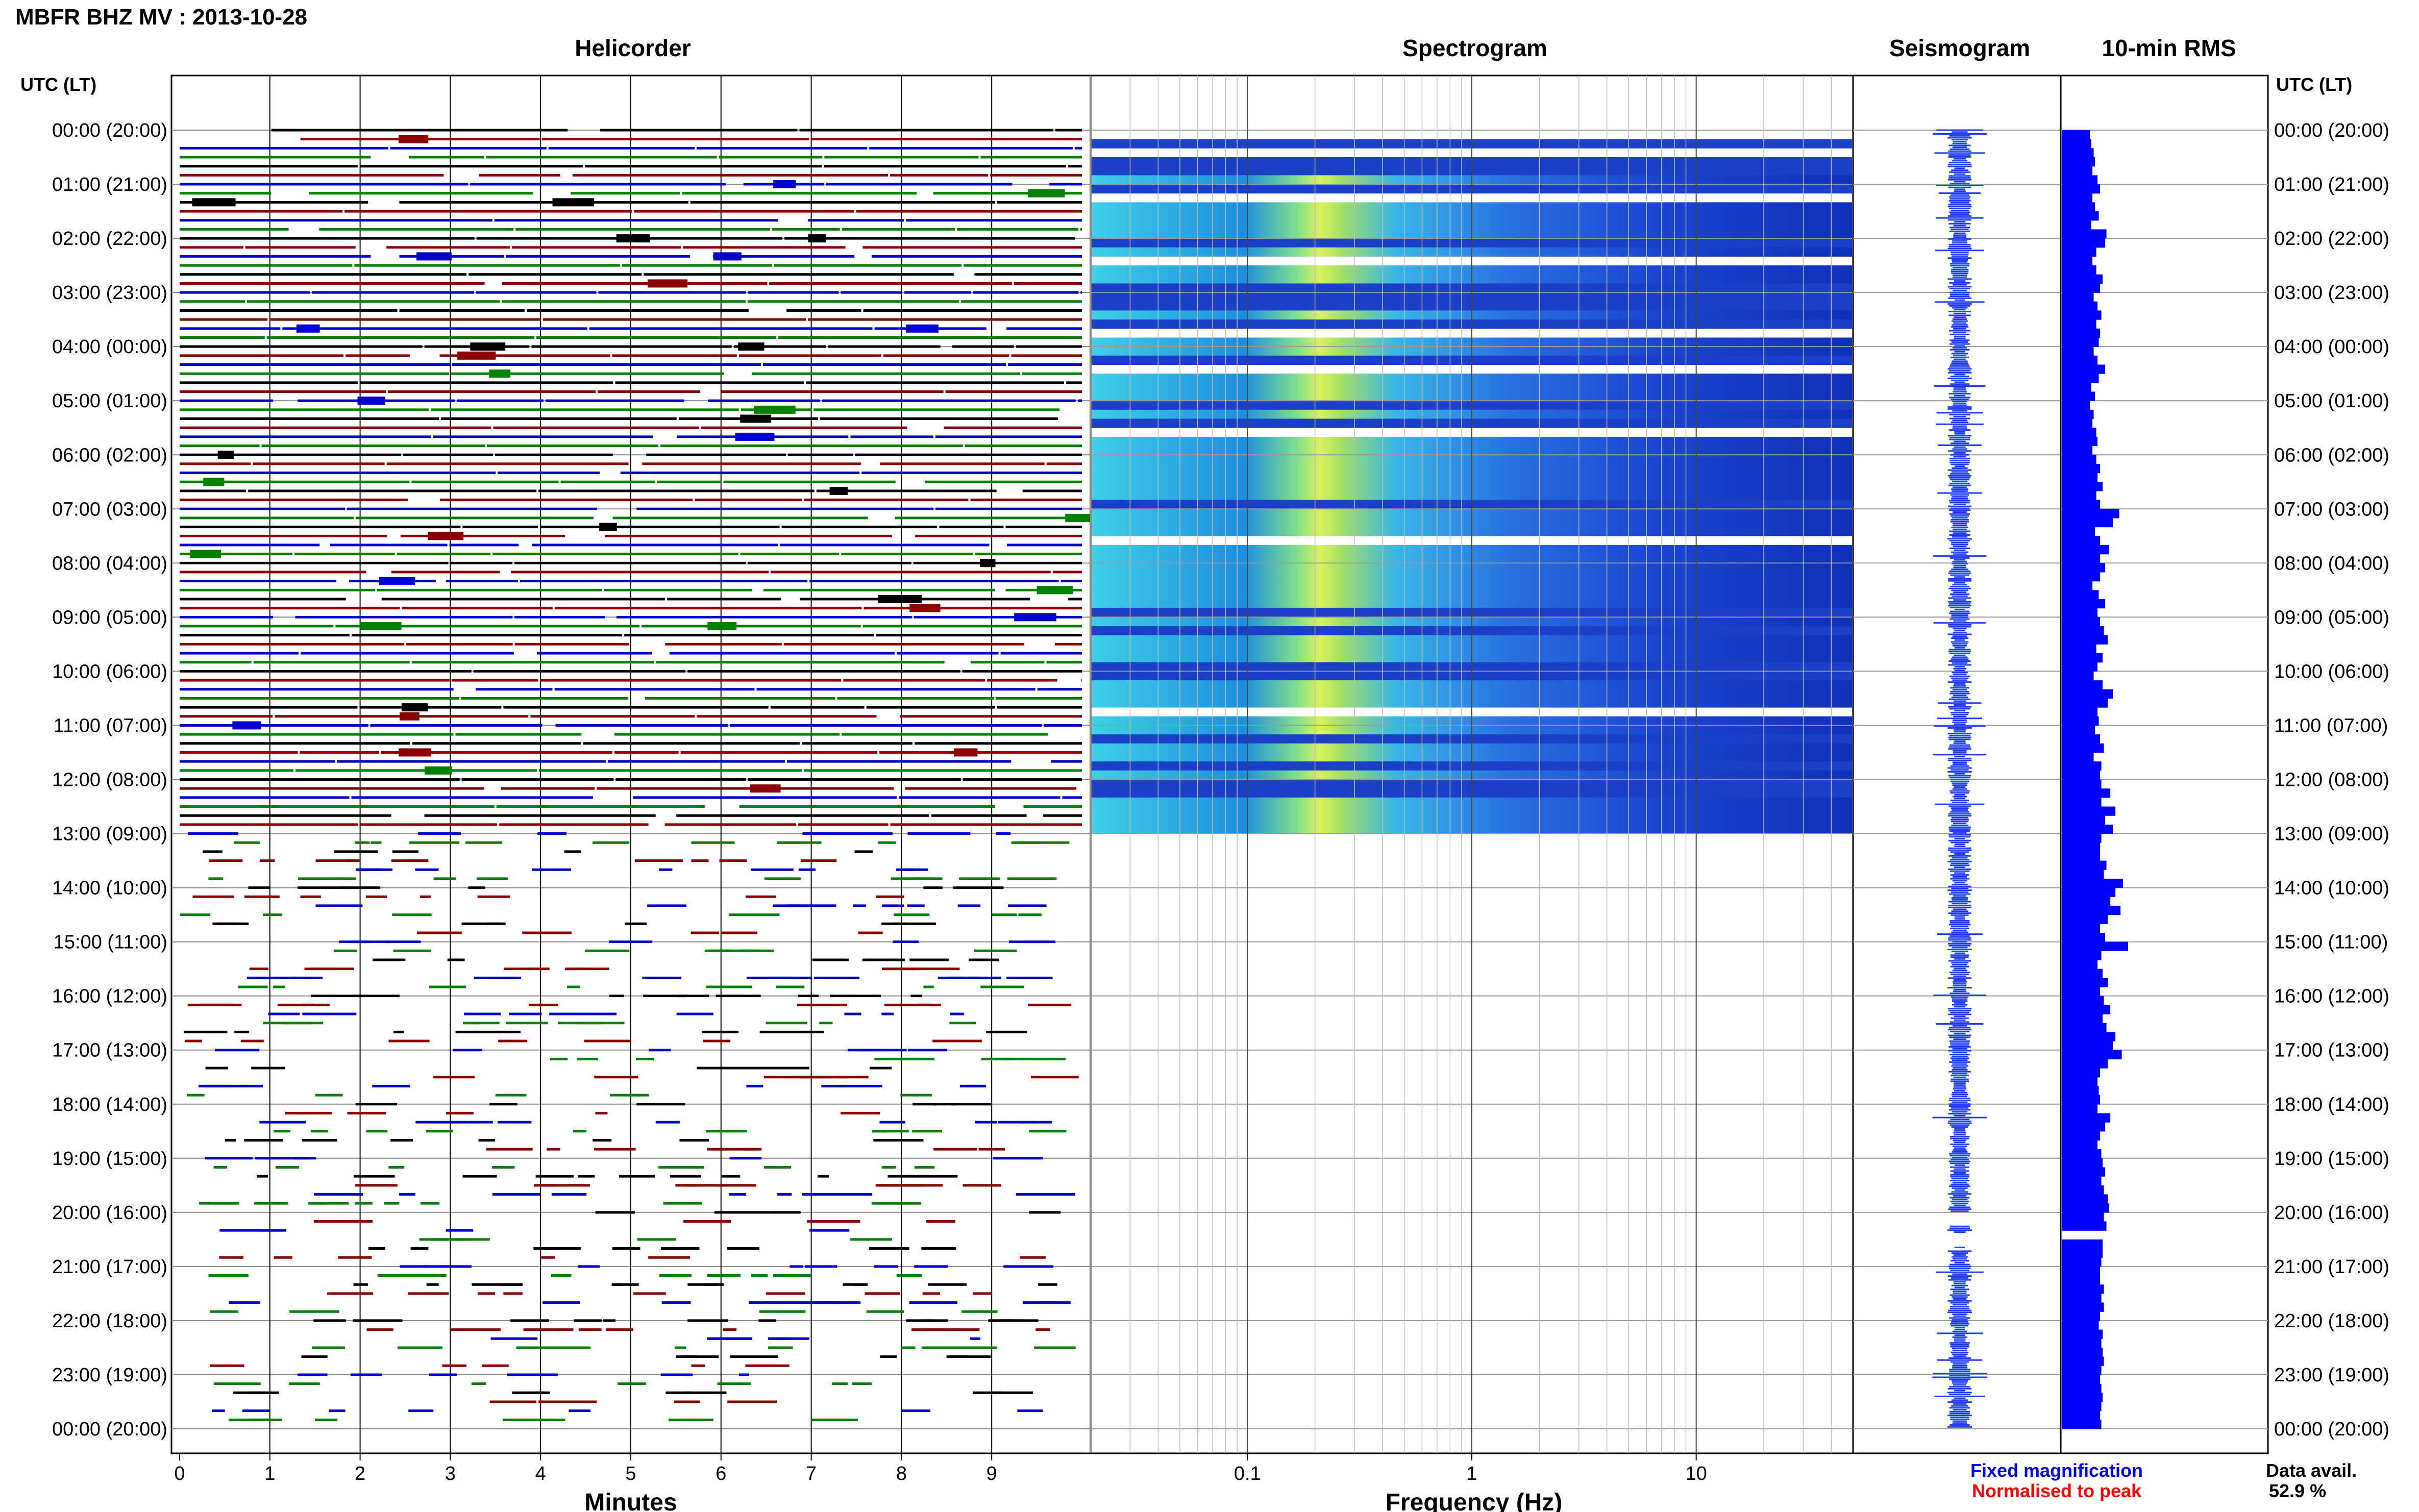 The width and height of the screenshot is (2419, 1512). What do you see at coordinates (109, 1267) in the screenshot?
I see `time-label-left: 21:00 (17:00)` at bounding box center [109, 1267].